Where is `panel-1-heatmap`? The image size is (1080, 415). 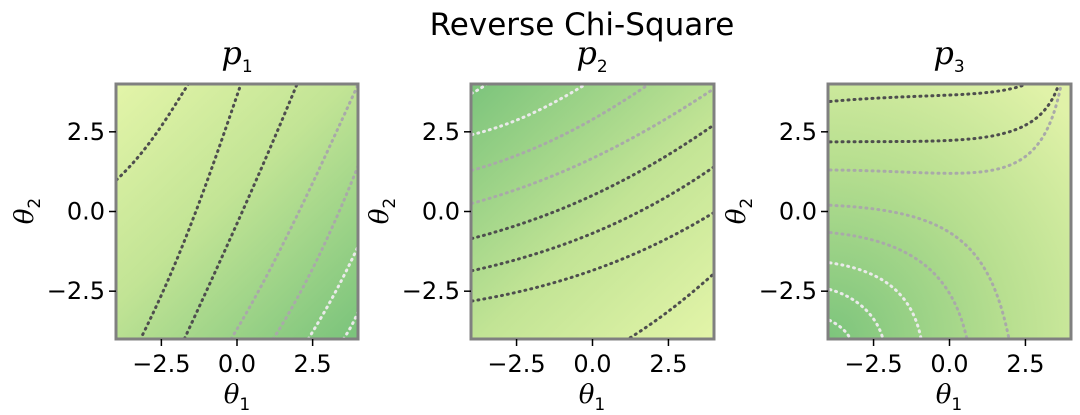
panel-1-heatmap is located at coordinates (237, 211).